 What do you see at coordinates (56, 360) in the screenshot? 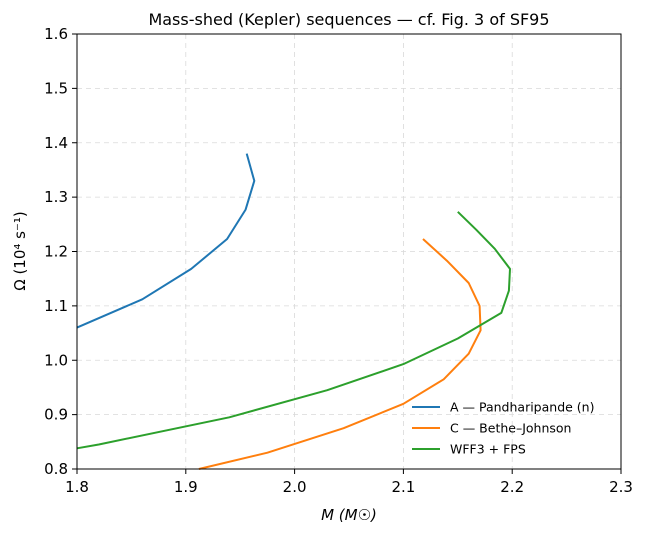
I see `y-tick-label: 1.0` at bounding box center [56, 360].